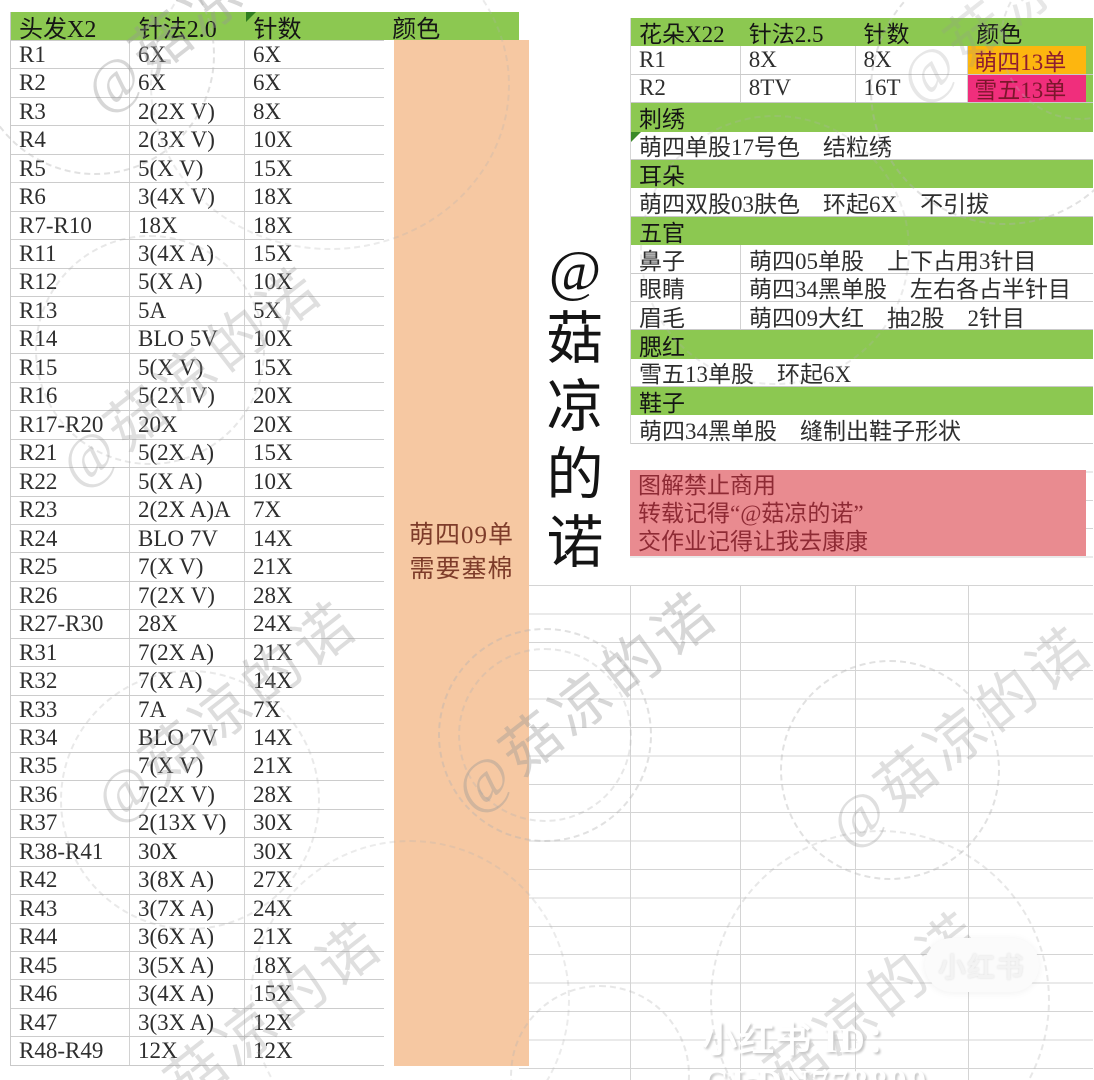 This screenshot has height=1080, width=1094. What do you see at coordinates (70, 111) in the screenshot?
I see `row-label-cell: R3` at bounding box center [70, 111].